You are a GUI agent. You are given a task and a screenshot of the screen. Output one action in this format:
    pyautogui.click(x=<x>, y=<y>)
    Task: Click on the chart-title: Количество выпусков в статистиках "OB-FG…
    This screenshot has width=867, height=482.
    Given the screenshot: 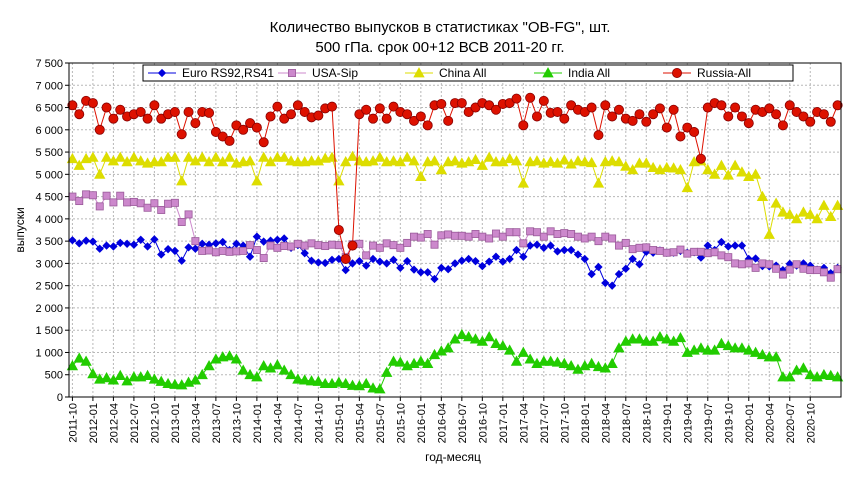 What is the action you would take?
    pyautogui.click(x=440, y=27)
    